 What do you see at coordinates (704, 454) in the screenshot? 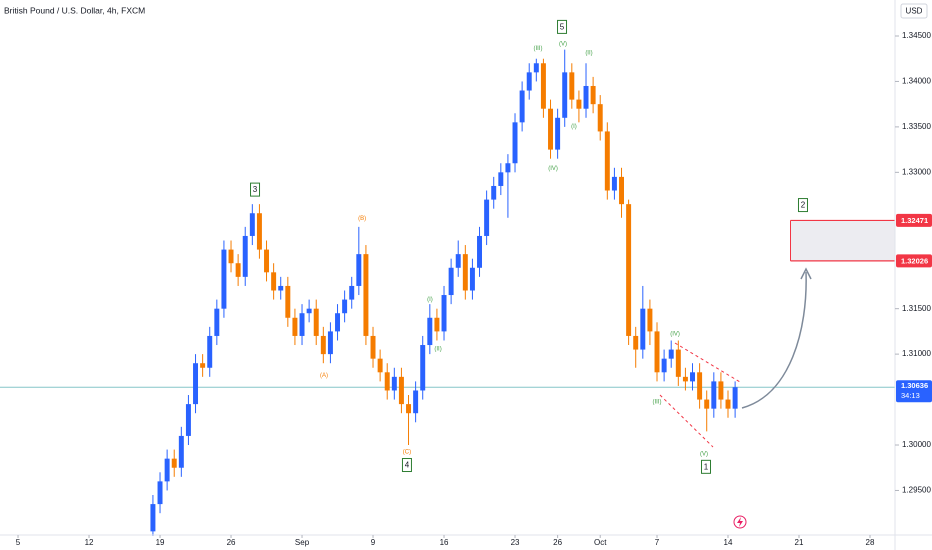
I see `wave-label: (V)` at bounding box center [704, 454].